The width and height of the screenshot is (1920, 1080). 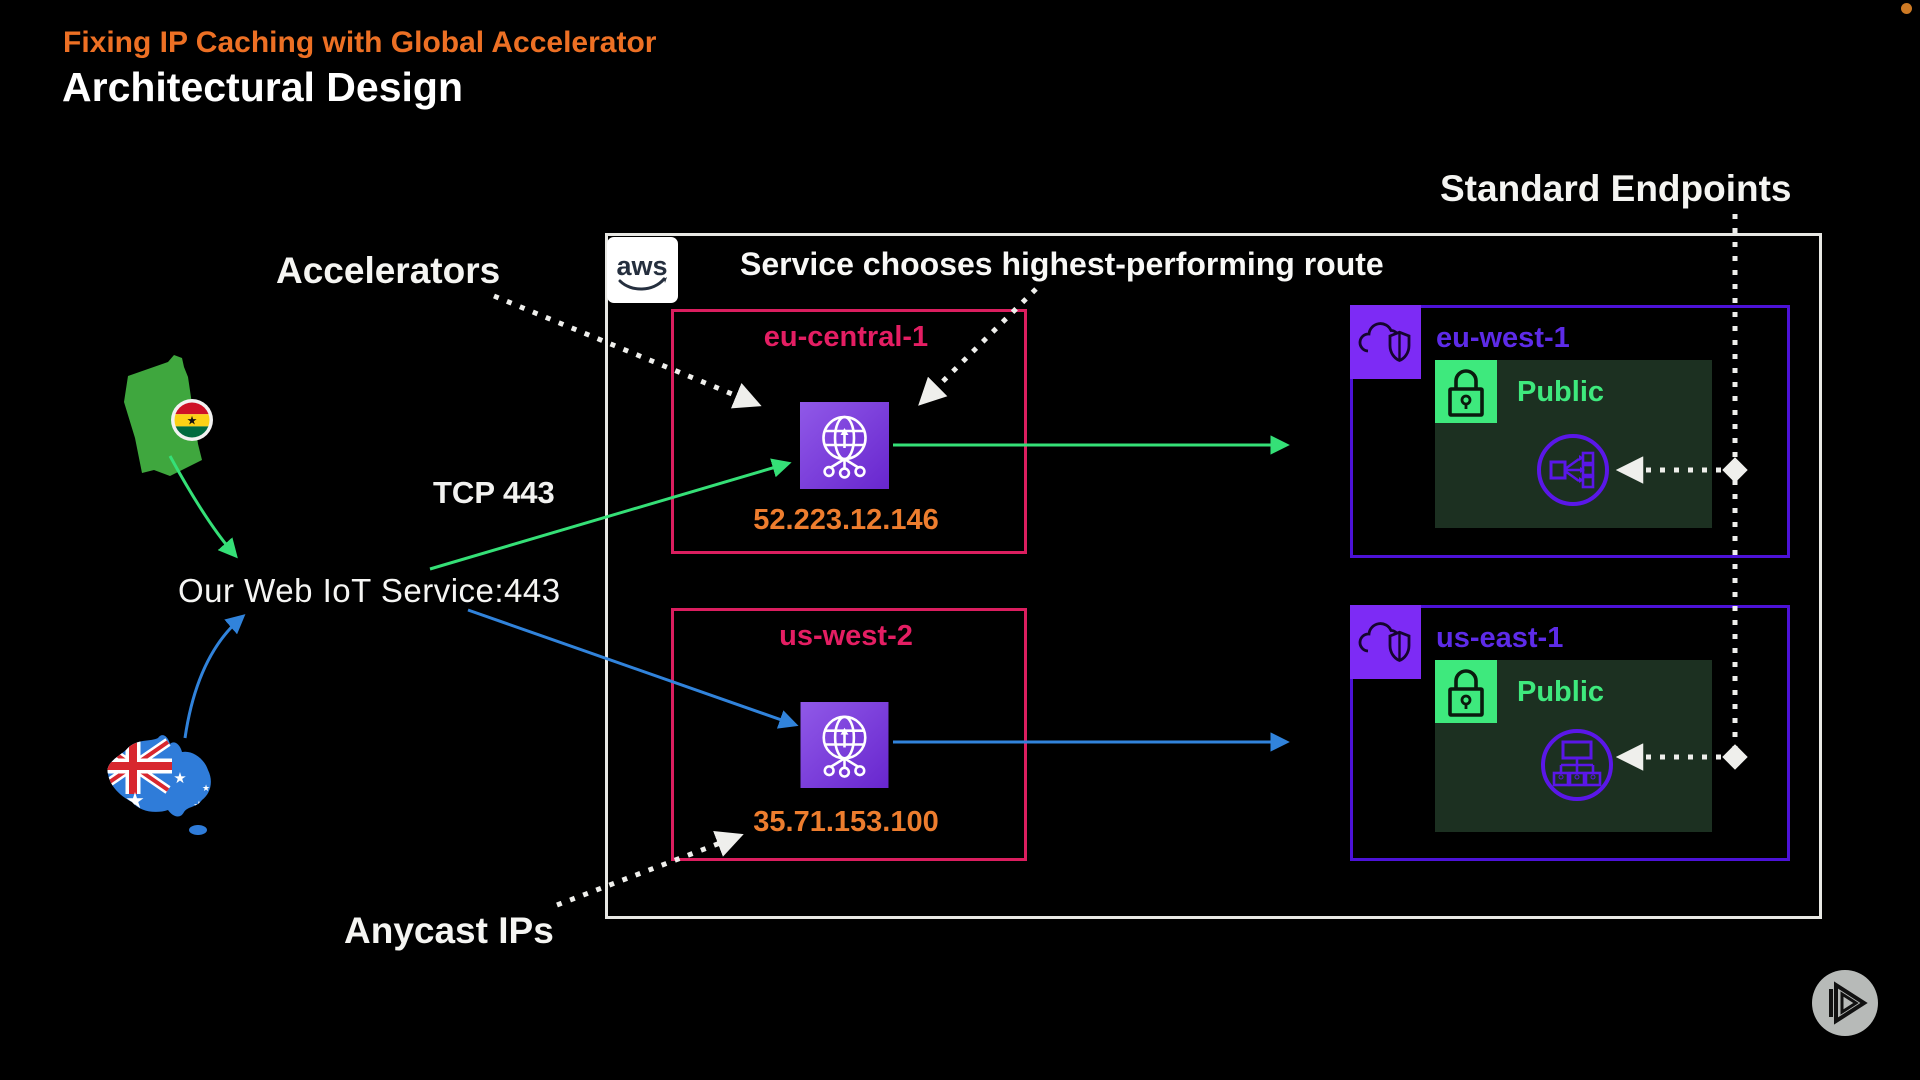 What do you see at coordinates (167, 784) in the screenshot?
I see `australia-map-flag-icon: ★ ★ ★ ★ ★` at bounding box center [167, 784].